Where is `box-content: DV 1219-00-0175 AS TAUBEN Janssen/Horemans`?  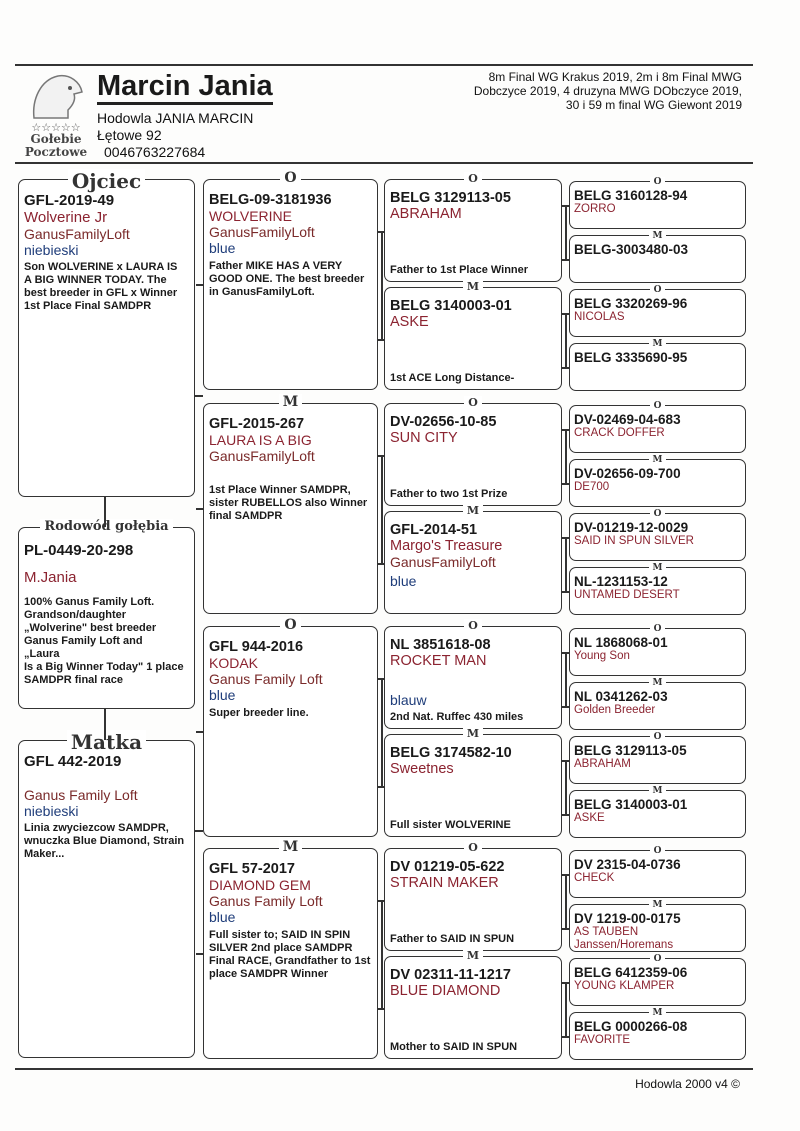
box-content: DV 1219-00-0175 AS TAUBEN Janssen/Horemans is located at coordinates (658, 931).